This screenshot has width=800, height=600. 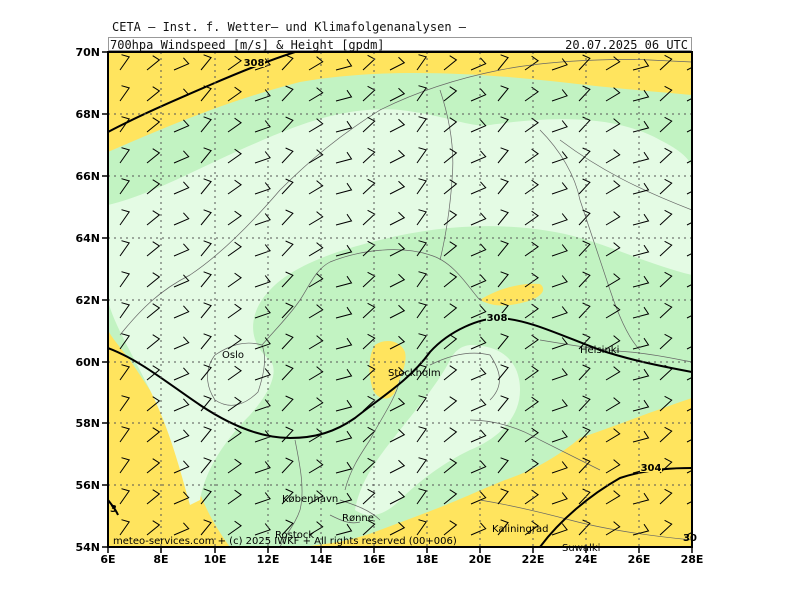 I want to click on contour-308-north, so click(x=202, y=92).